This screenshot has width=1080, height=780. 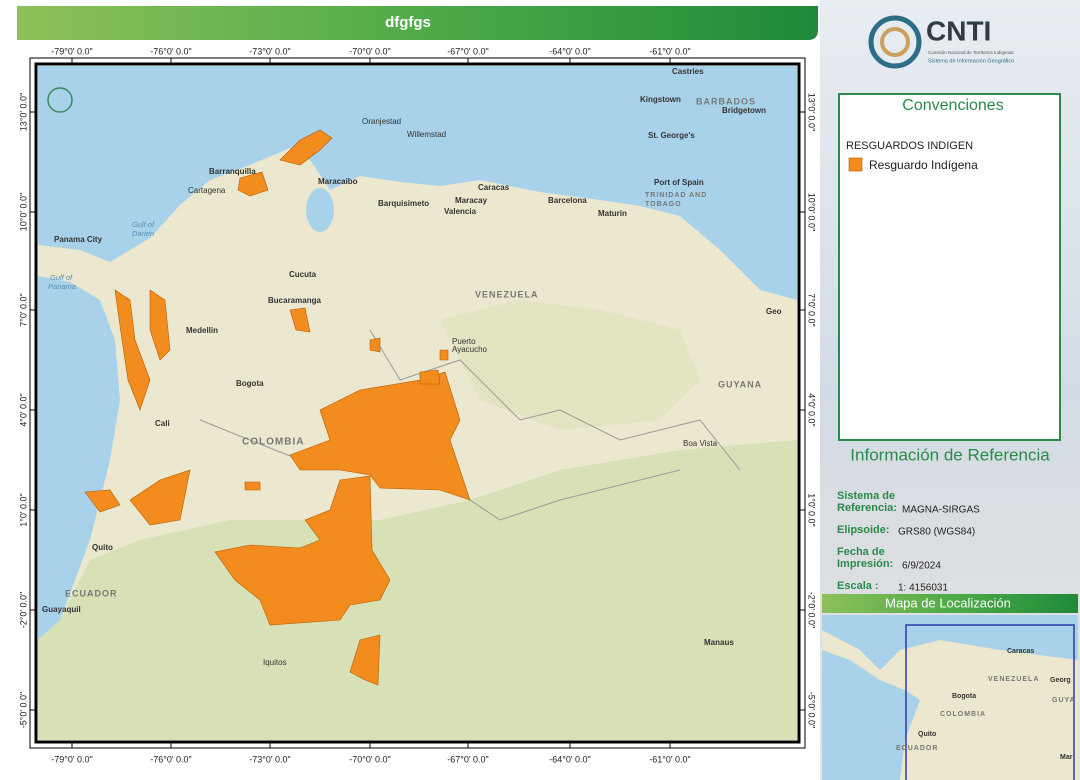 What do you see at coordinates (338, 181) in the screenshot?
I see `place-label: Maracaibo` at bounding box center [338, 181].